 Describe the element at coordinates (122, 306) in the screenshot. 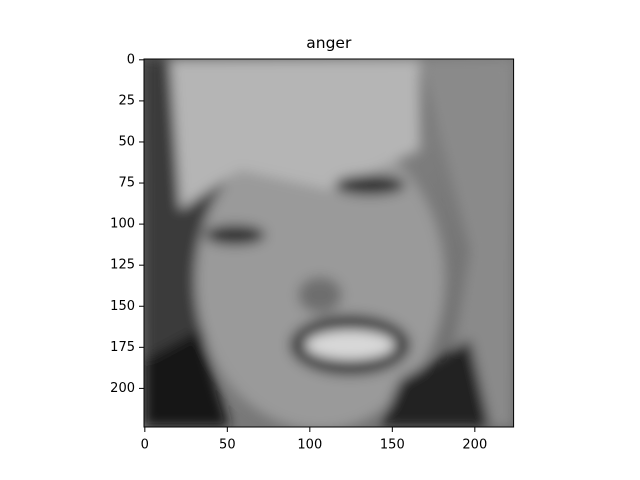

I see `y-tick-label: 150` at that location.